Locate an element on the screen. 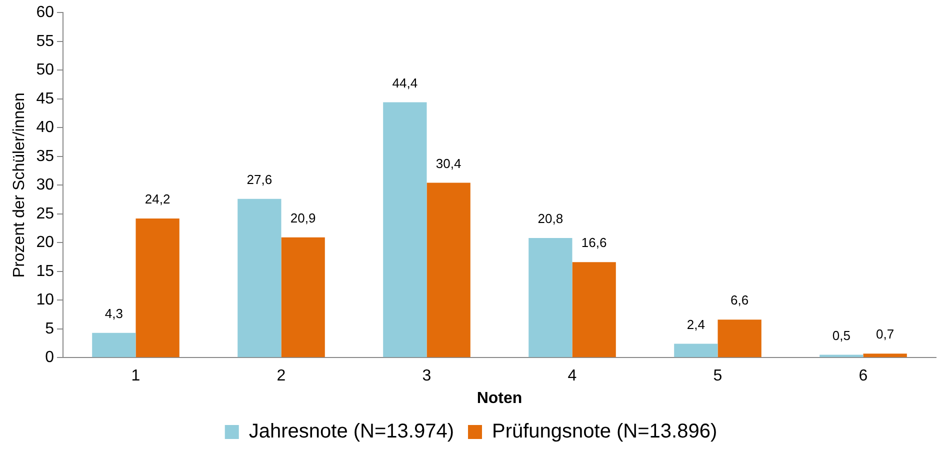  x-tick-label: 4 is located at coordinates (572, 376).